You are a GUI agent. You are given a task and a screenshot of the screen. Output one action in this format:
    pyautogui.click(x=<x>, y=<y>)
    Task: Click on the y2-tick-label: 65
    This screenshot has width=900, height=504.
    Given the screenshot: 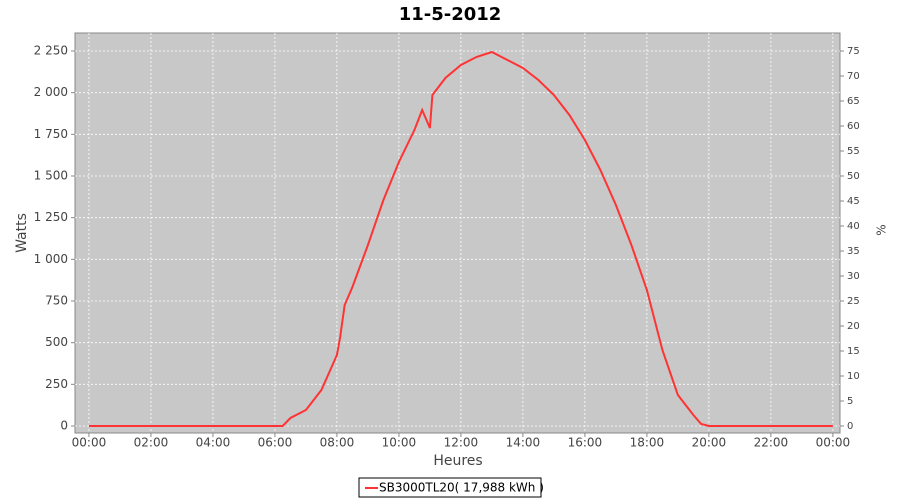 What is the action you would take?
    pyautogui.click(x=853, y=101)
    